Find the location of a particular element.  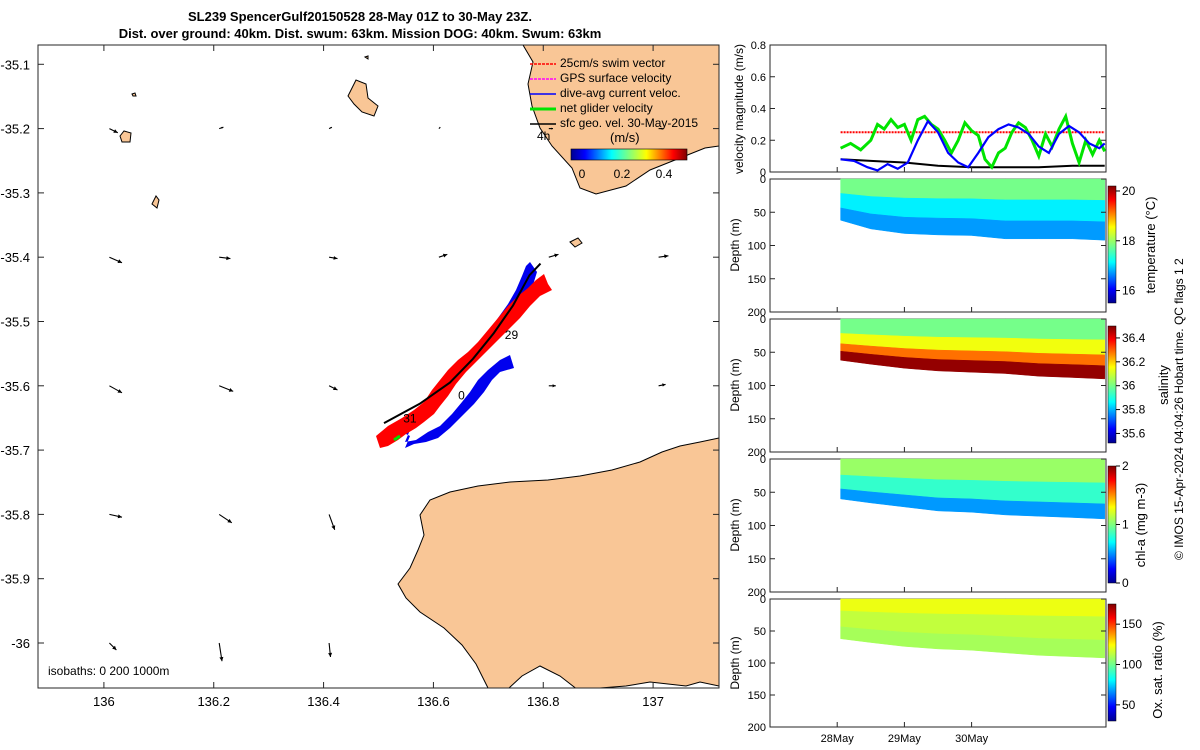

legend-label-sfc: sfc geo. vel. 30-May-2015 is located at coordinates (629, 123).